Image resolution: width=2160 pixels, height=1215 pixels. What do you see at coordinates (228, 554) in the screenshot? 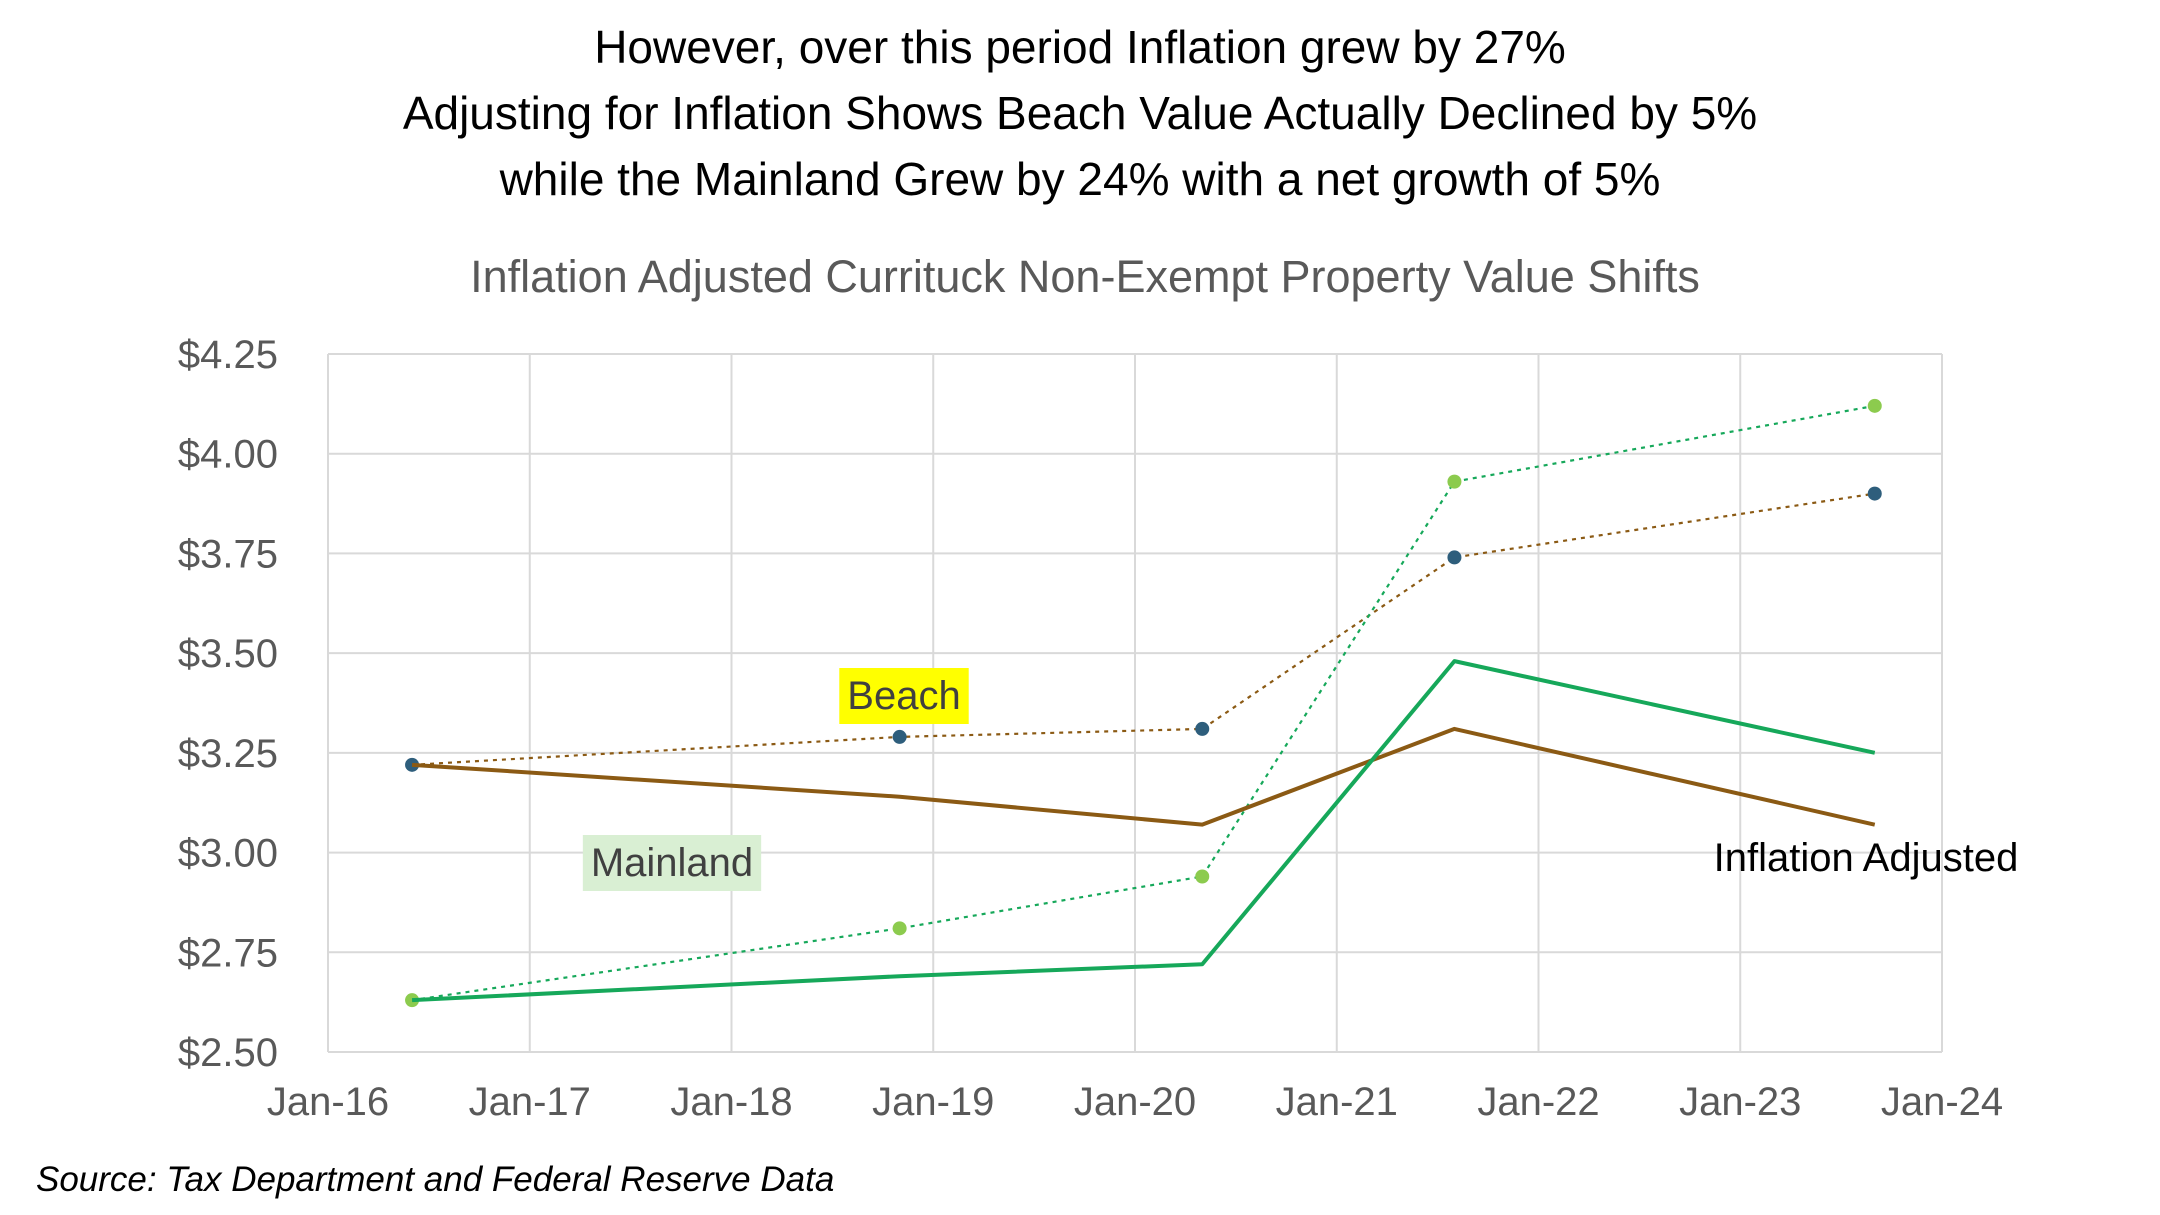
I see `y-tick-label: $3.75` at bounding box center [228, 554].